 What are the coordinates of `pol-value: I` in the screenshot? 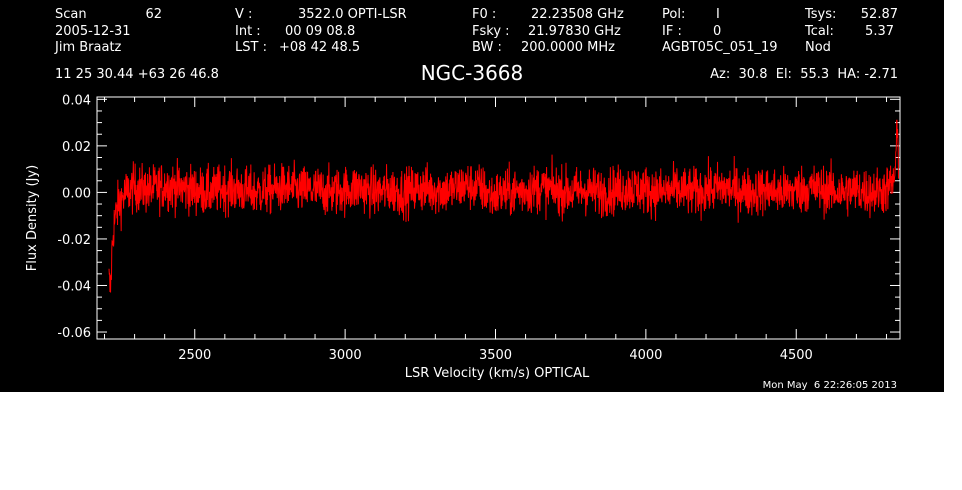 It's located at (718, 14).